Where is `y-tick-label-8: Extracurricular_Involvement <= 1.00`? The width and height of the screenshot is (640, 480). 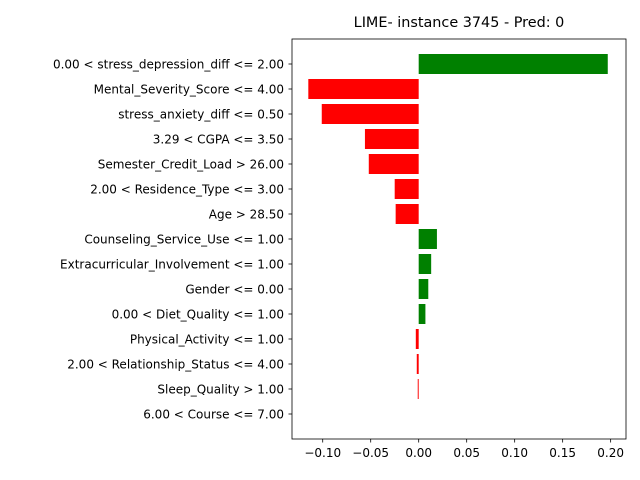 y-tick-label-8: Extracurricular_Involvement <= 1.00 is located at coordinates (172, 265).